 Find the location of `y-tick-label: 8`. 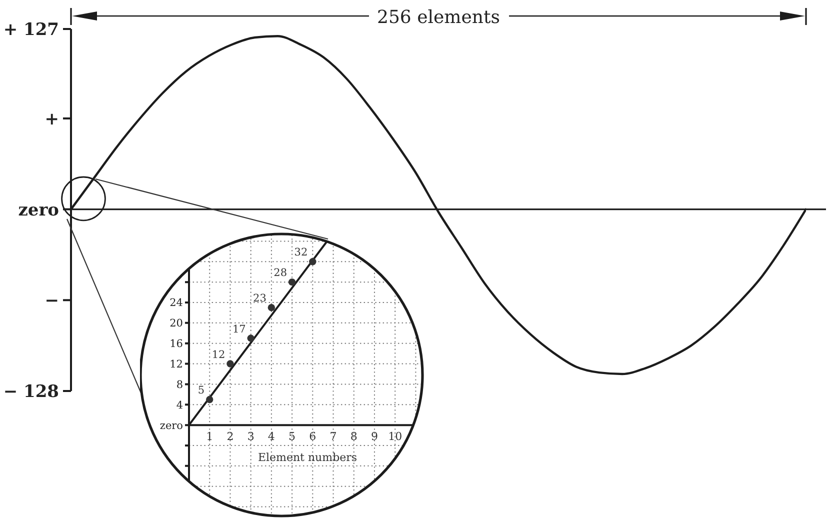

y-tick-label: 8 is located at coordinates (179, 384).